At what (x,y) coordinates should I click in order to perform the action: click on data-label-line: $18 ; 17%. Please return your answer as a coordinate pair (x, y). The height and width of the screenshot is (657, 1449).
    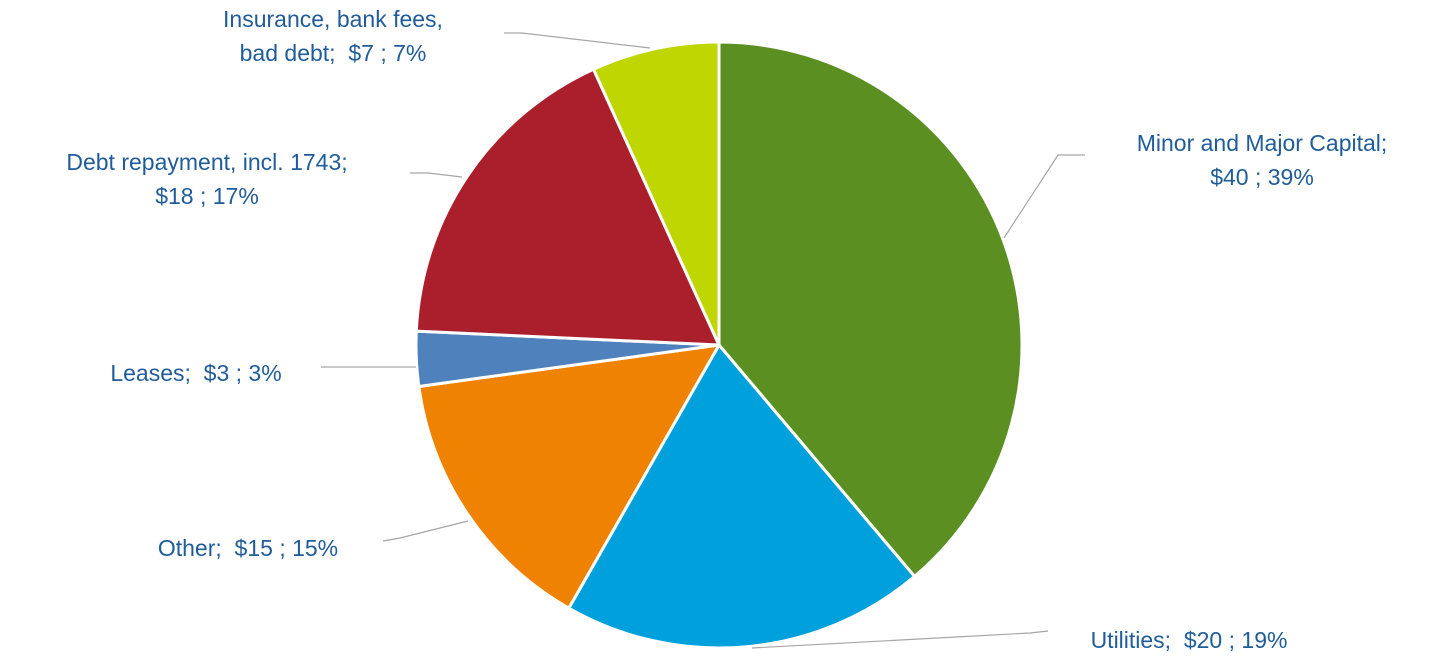
    Looking at the image, I should click on (207, 196).